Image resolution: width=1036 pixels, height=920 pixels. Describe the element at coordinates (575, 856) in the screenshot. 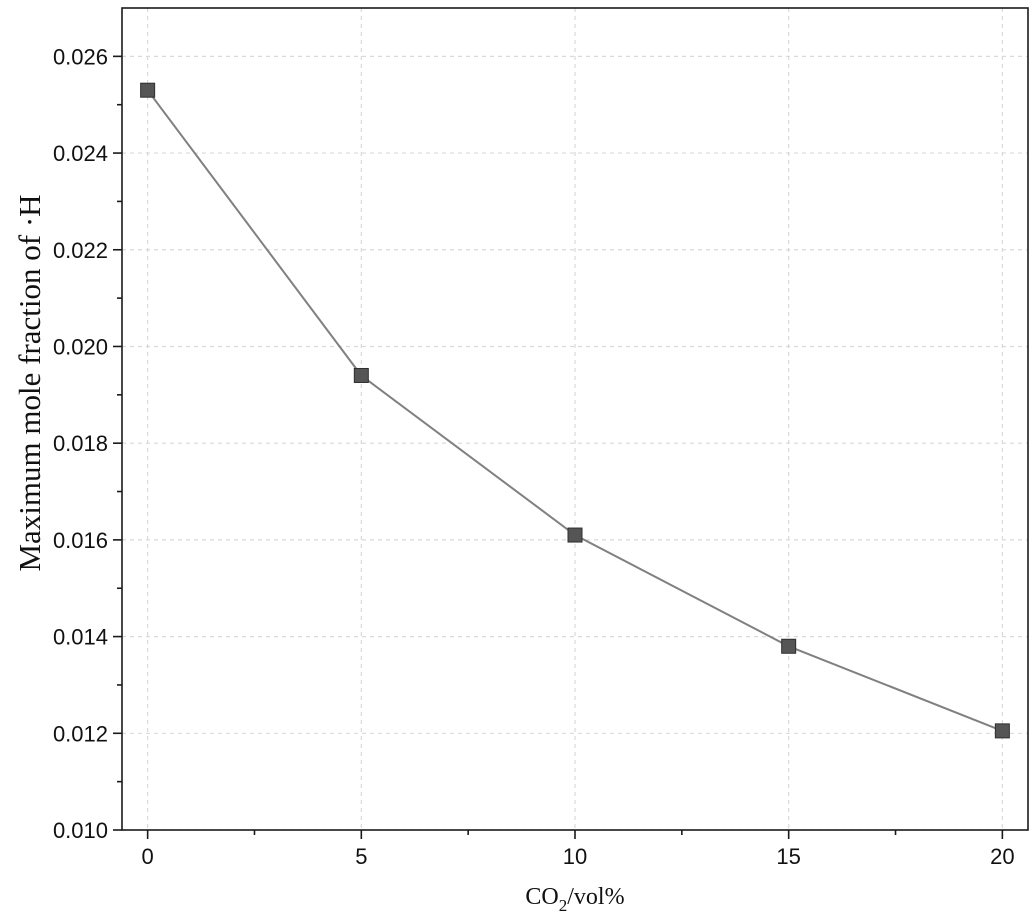

I see `x-tick-label: 10` at that location.